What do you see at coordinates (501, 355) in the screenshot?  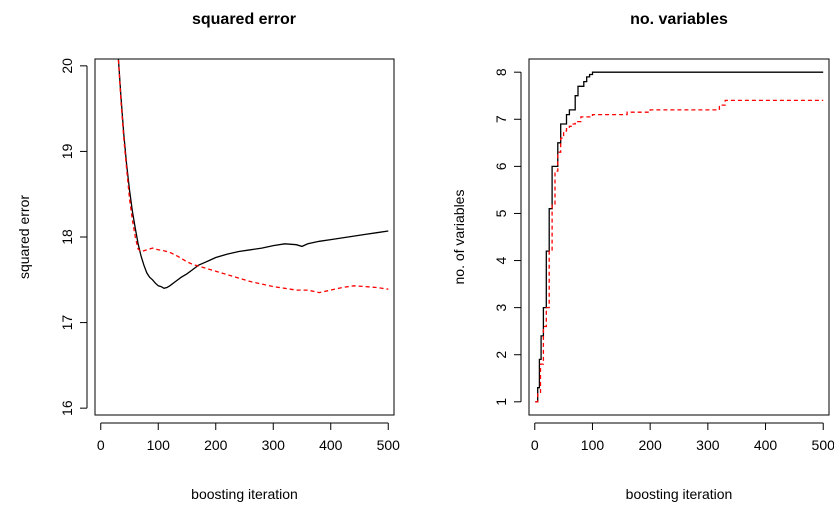 I see `y-tick-label: 2` at bounding box center [501, 355].